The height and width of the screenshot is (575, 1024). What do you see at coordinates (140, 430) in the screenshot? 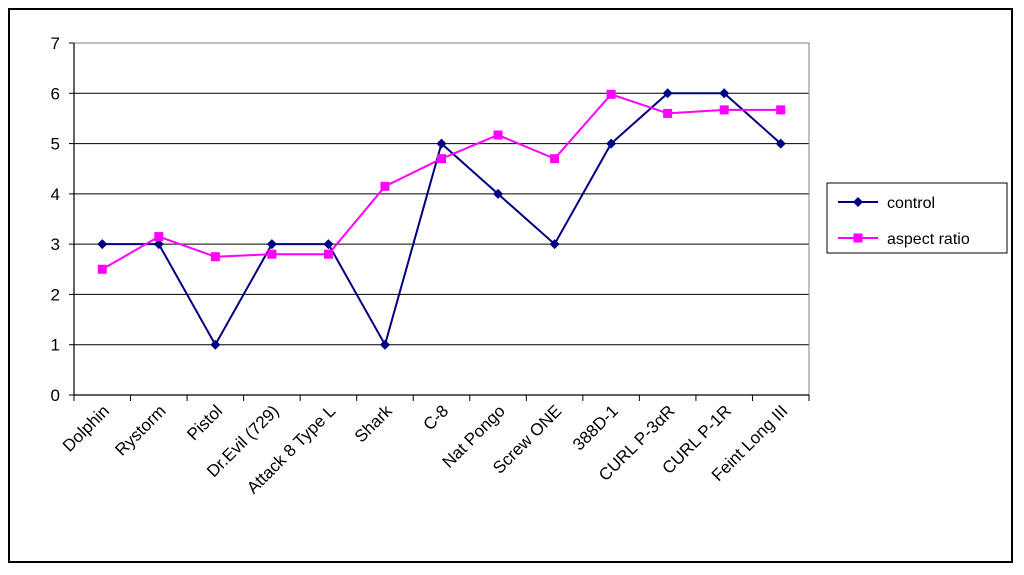
I see `x-tick-label: Rystorm` at bounding box center [140, 430].